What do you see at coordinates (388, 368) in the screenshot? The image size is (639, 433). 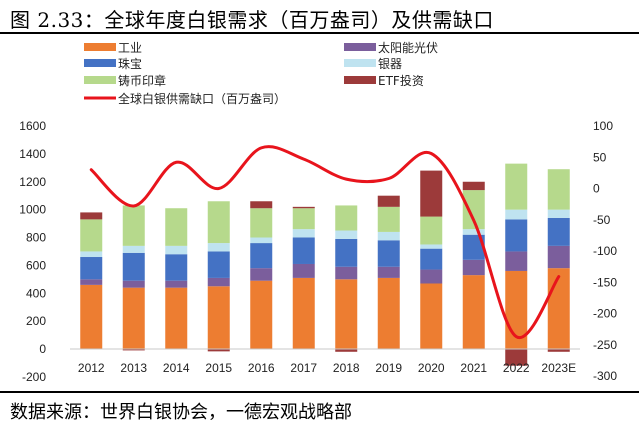 I see `x-tick-label: 2019` at bounding box center [388, 368].